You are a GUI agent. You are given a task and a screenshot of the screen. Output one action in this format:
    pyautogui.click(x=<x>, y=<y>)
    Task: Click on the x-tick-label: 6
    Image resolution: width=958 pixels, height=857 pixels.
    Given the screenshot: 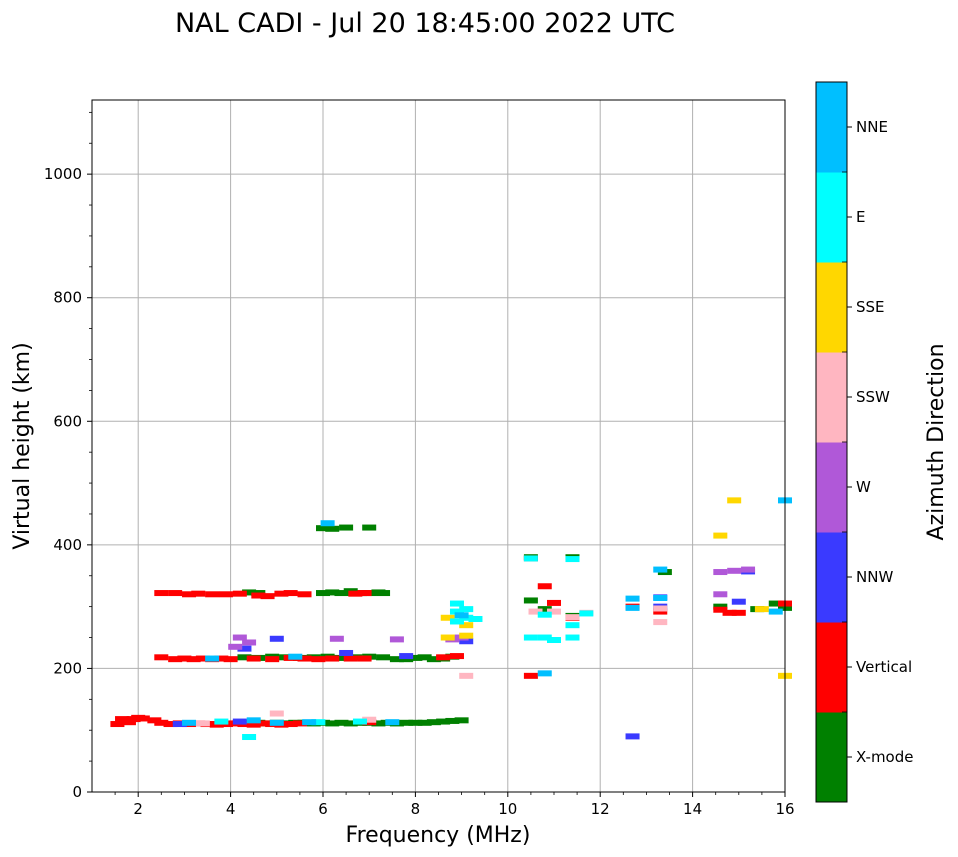 What is the action you would take?
    pyautogui.click(x=323, y=809)
    